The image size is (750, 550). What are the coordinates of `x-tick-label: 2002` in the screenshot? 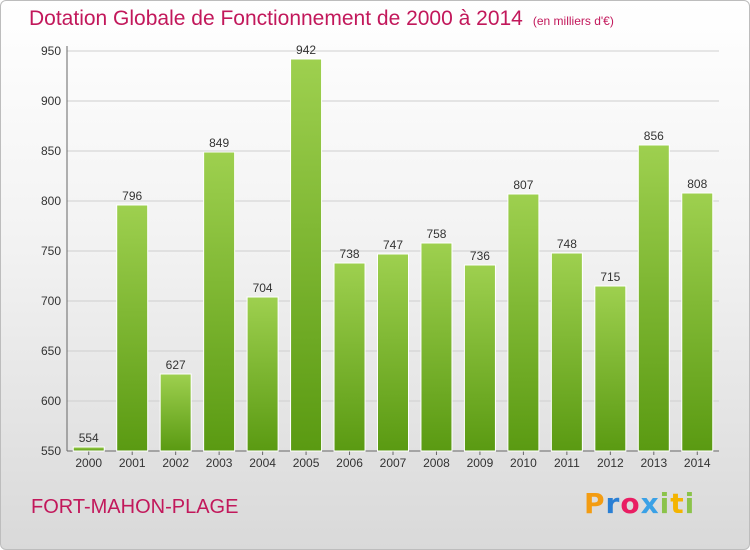 It's located at (175, 463).